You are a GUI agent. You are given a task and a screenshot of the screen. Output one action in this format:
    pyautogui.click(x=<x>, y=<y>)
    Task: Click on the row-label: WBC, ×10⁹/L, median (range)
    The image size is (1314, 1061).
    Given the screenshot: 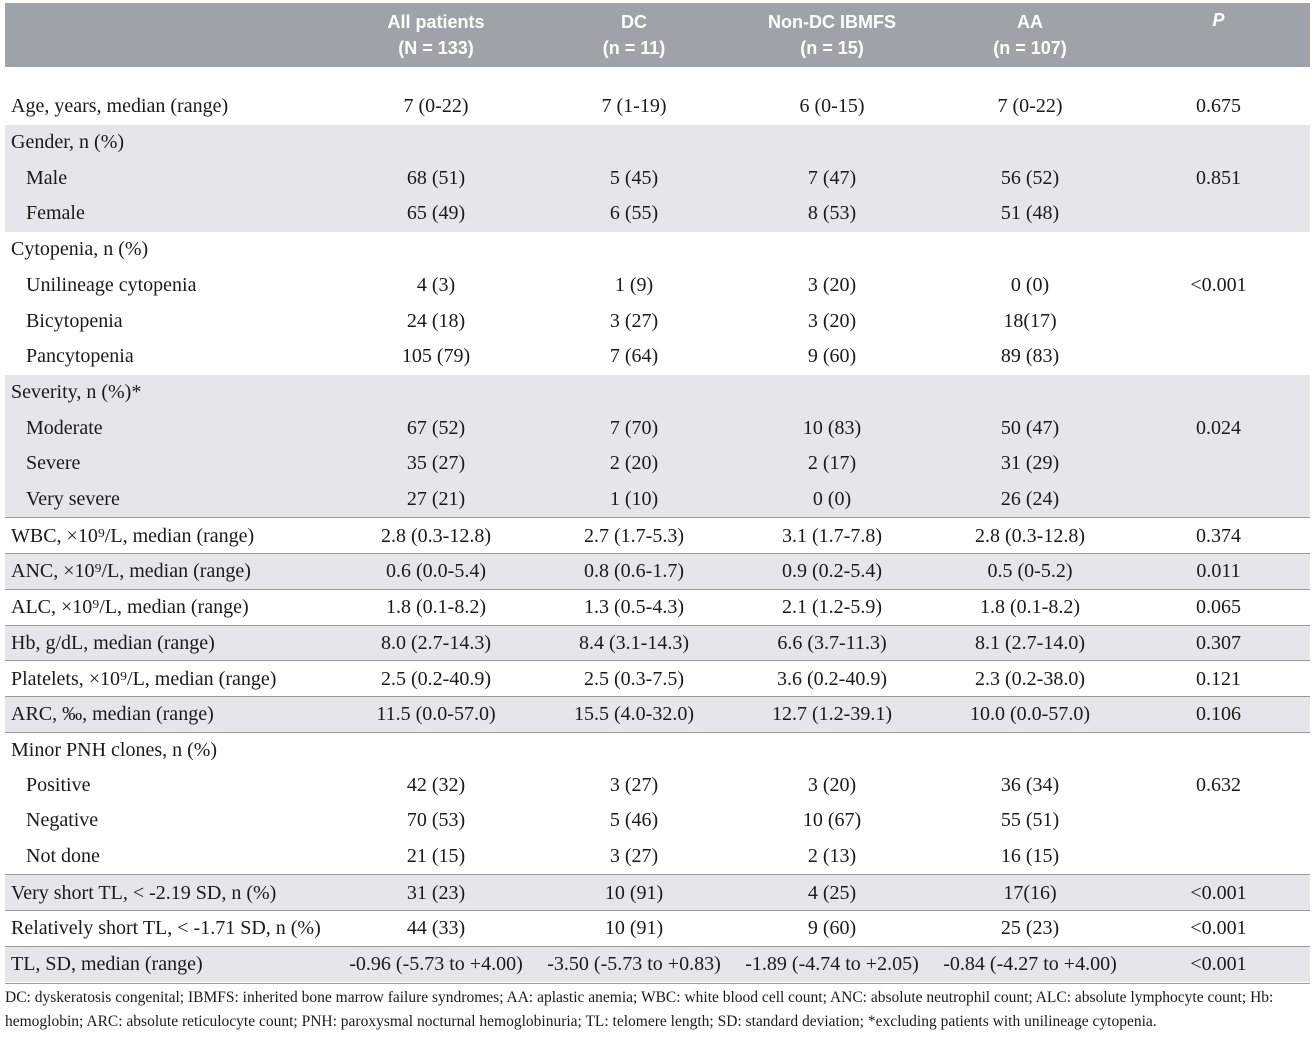 What is the action you would take?
    pyautogui.click(x=133, y=535)
    